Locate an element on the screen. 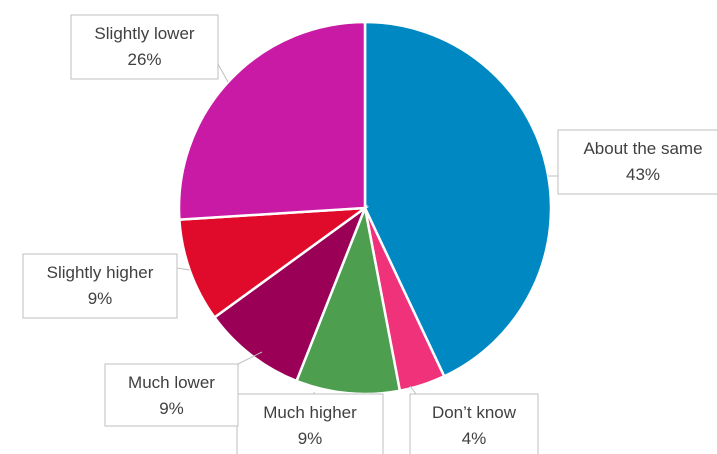 This screenshot has height=454, width=717. pie-slice-much-lower is located at coordinates (290, 293).